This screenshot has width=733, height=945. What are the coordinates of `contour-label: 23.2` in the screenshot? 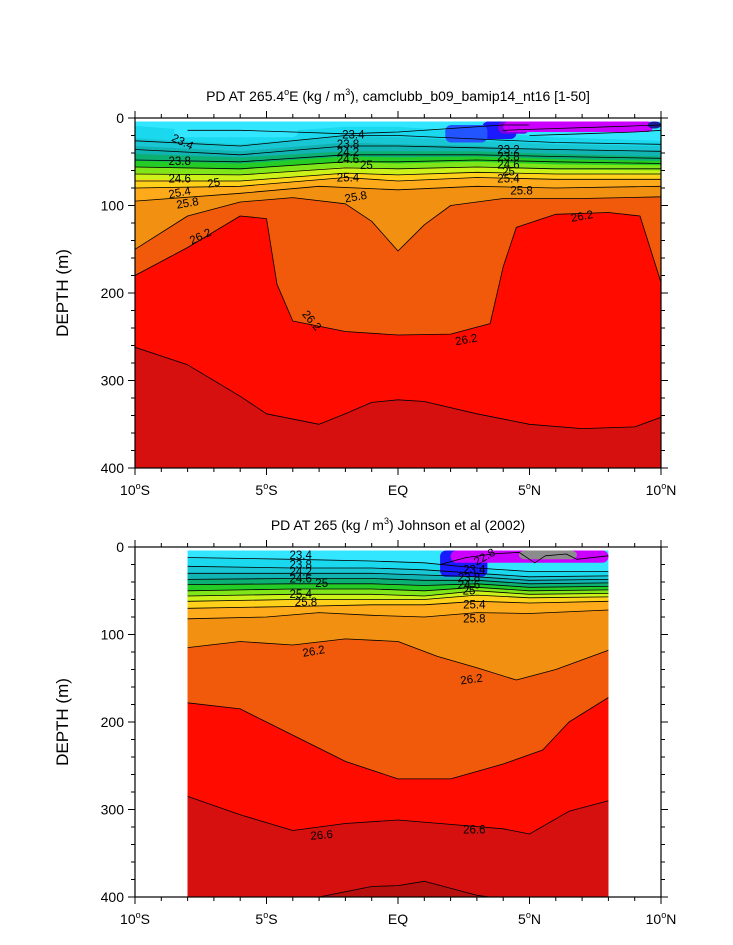 It's located at (508, 150).